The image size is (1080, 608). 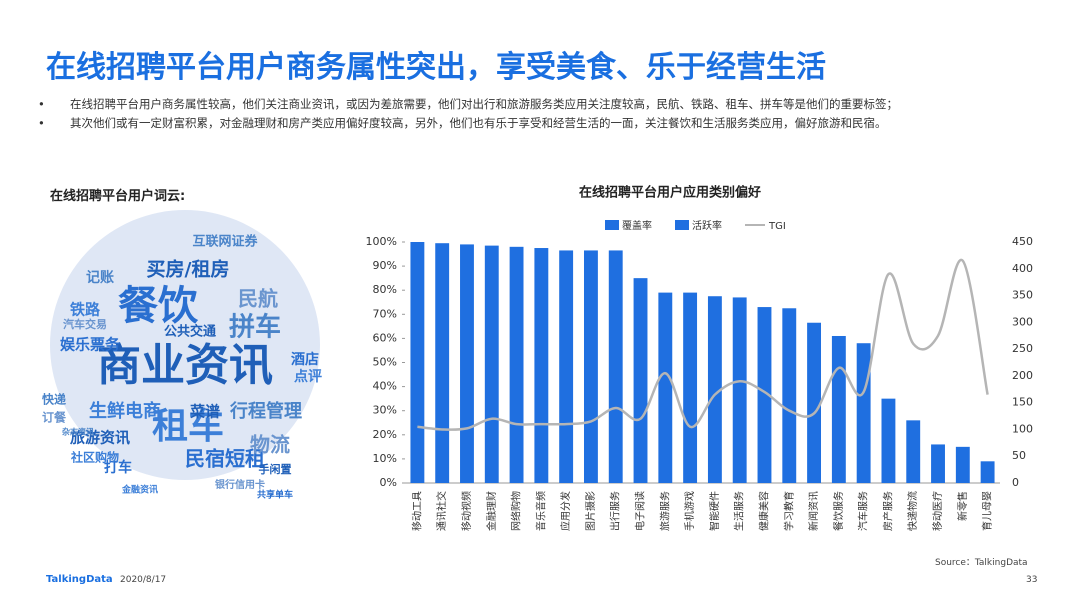 I want to click on x-tick-label: 金融理财, so click(x=491, y=511).